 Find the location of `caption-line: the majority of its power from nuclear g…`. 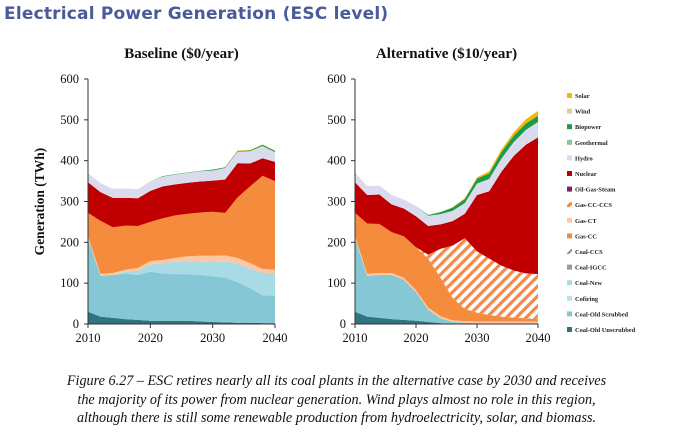

caption-line: the majority of its power from nuclear g… is located at coordinates (336, 399).